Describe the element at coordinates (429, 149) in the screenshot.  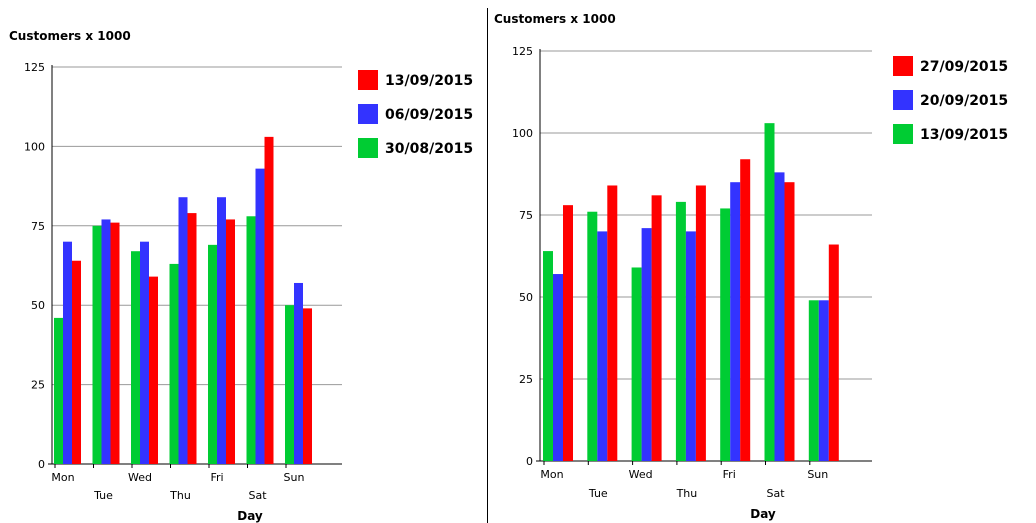
I see `legend-label: 30/08/2015` at that location.